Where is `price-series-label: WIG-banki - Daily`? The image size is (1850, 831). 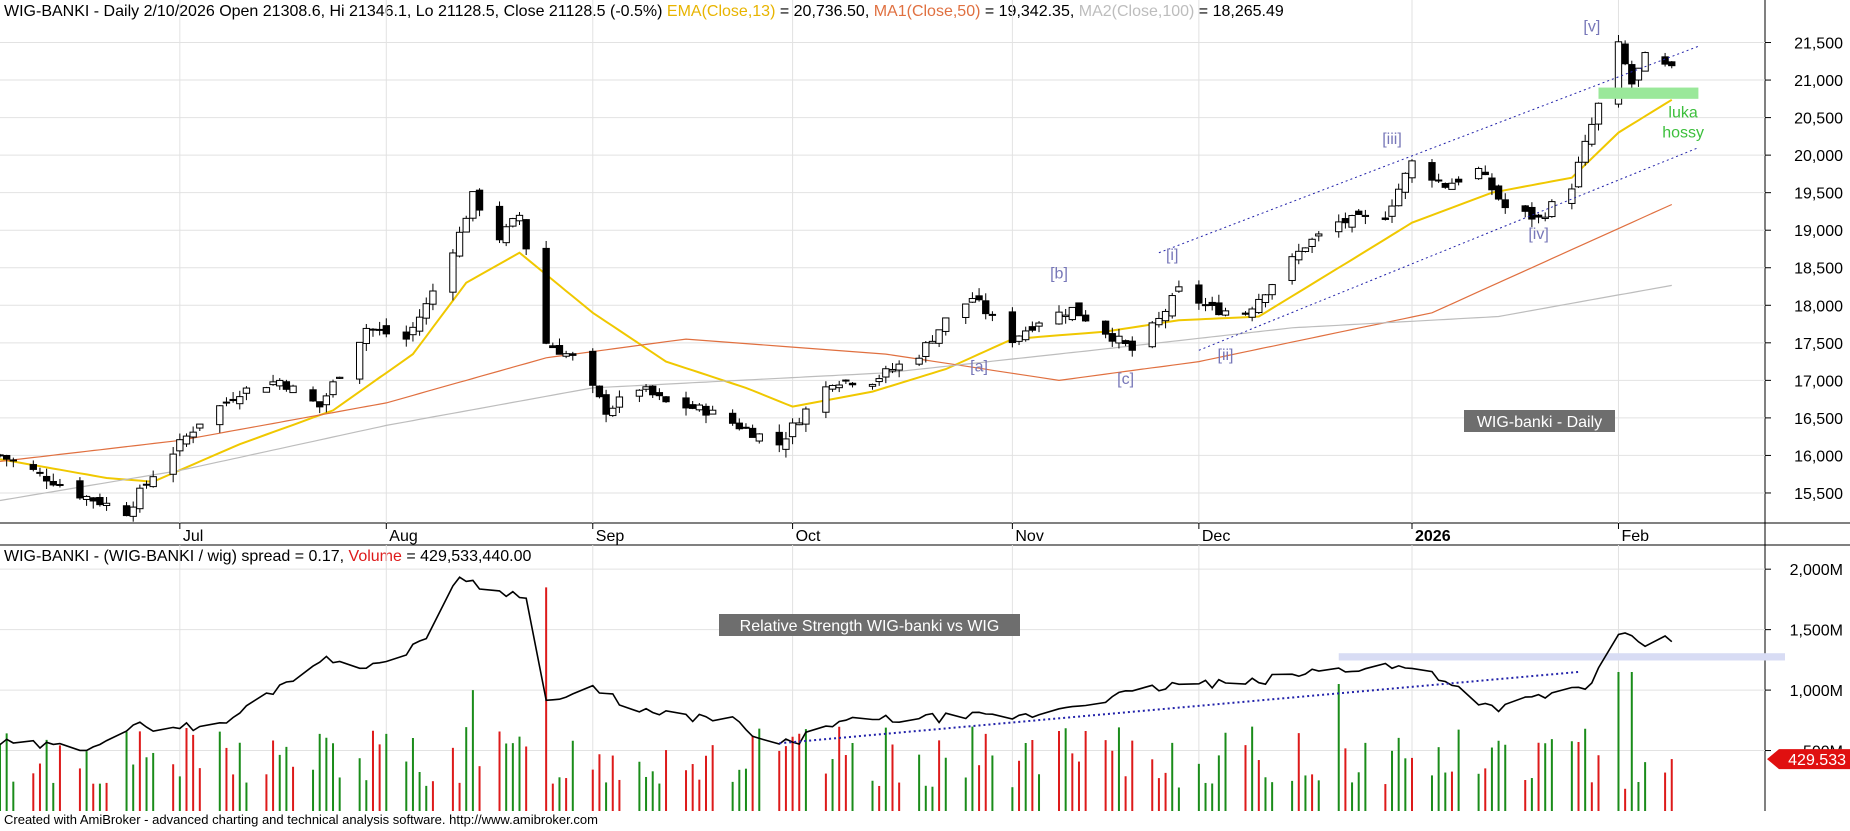 price-series-label: WIG-banki - Daily is located at coordinates (1539, 422).